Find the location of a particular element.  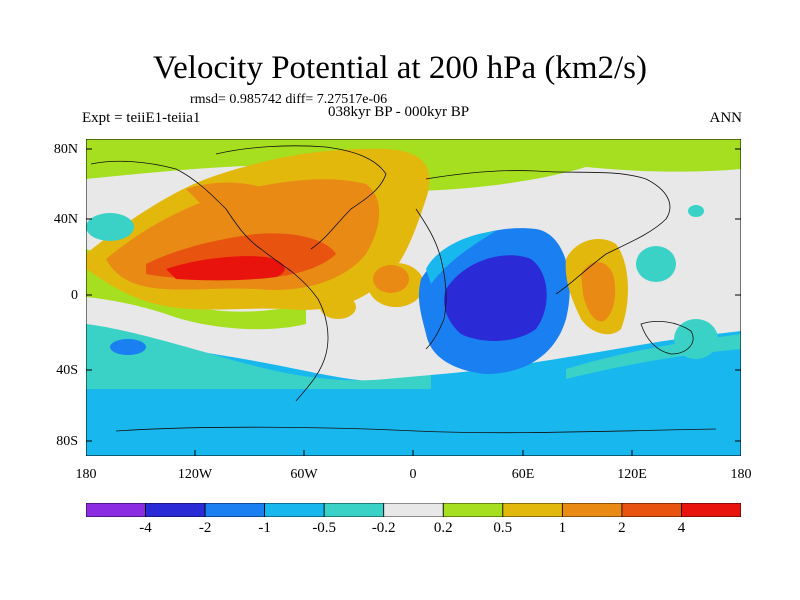

colorbar-label: -2 is located at coordinates (205, 528).